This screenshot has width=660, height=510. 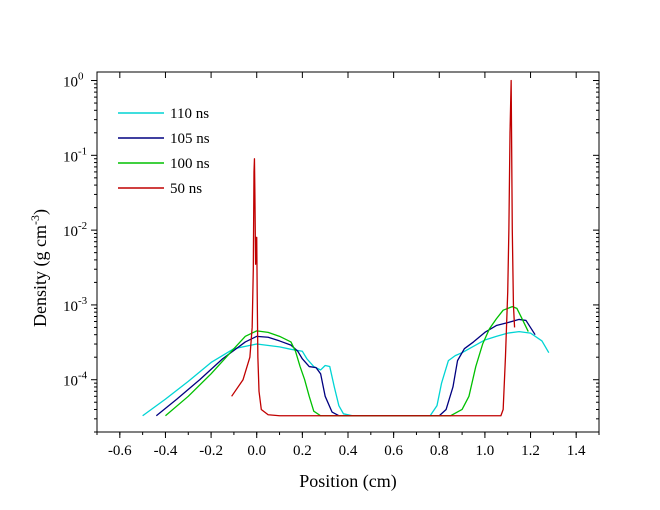 I want to click on x-tick-label: -0.4, so click(x=166, y=451).